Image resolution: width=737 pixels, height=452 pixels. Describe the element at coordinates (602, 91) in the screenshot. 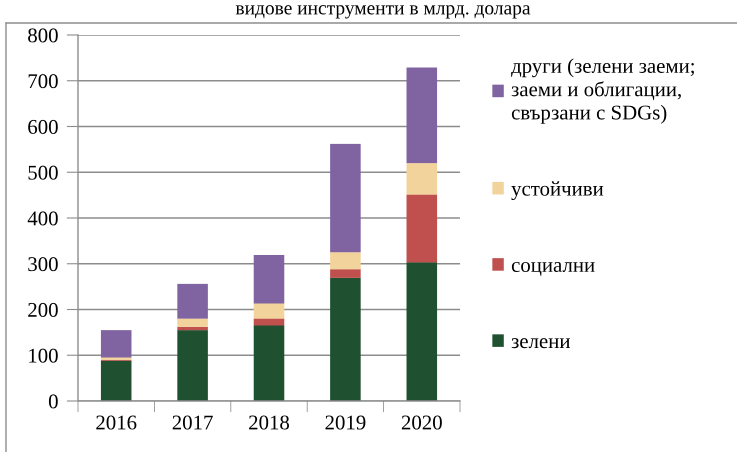

I see `legend-label: други (зелени заеми; заеми и облигации, свързани с SDGs)` at that location.